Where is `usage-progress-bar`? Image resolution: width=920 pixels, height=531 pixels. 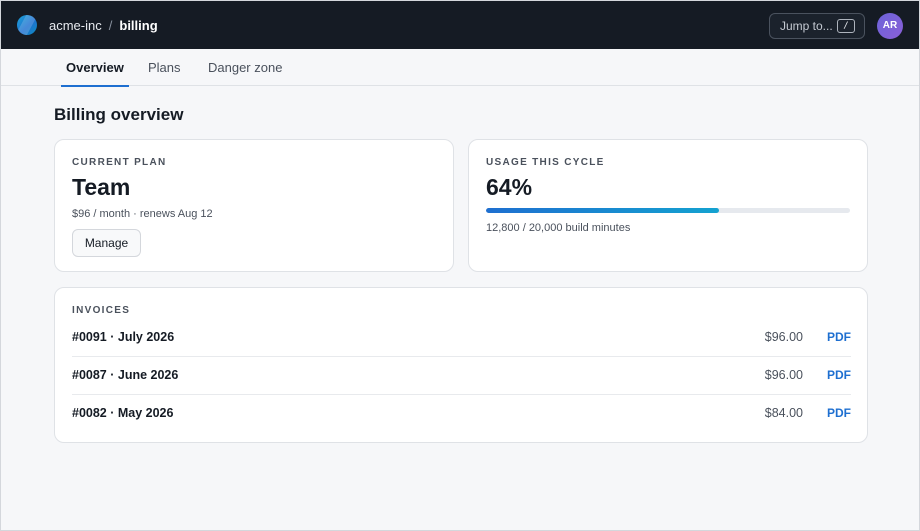
usage-progress-bar is located at coordinates (668, 210).